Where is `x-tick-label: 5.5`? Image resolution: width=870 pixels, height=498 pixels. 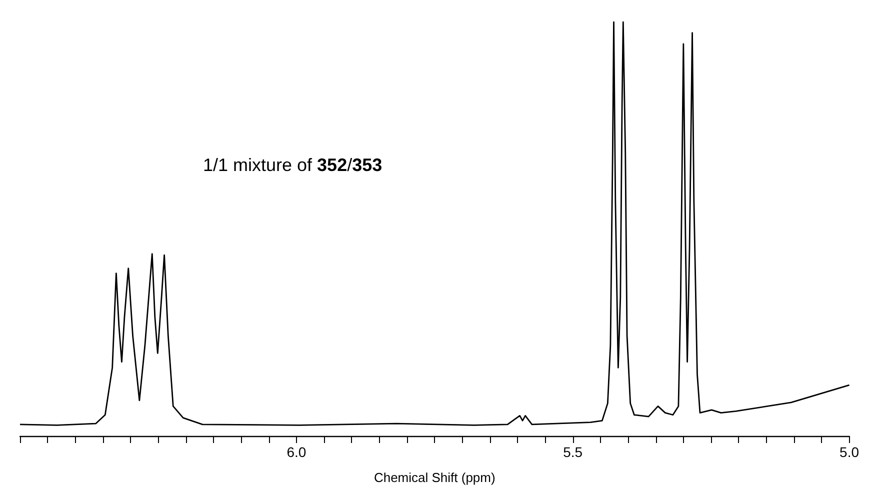
x-tick-label: 5.5 is located at coordinates (573, 452).